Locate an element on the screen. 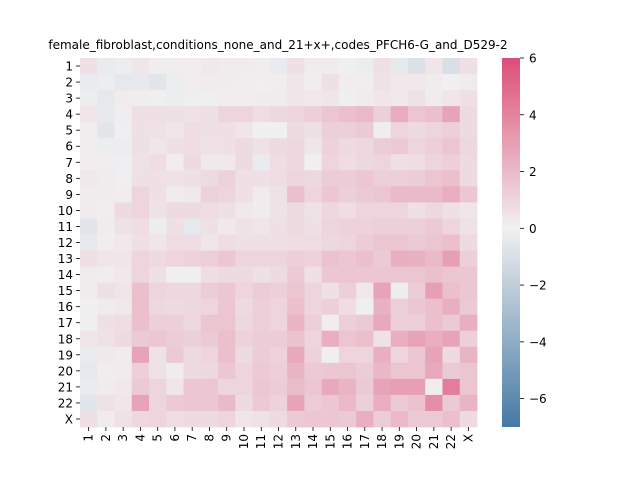  column-label: 17 is located at coordinates (365, 441).